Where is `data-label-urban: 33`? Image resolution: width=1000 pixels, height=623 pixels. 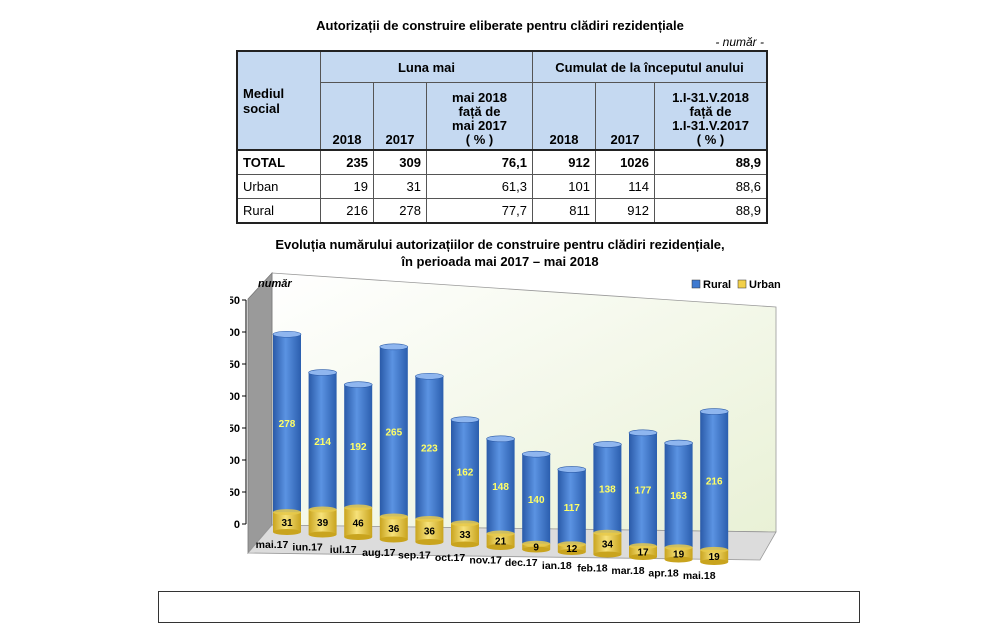 data-label-urban: 33 is located at coordinates (465, 535).